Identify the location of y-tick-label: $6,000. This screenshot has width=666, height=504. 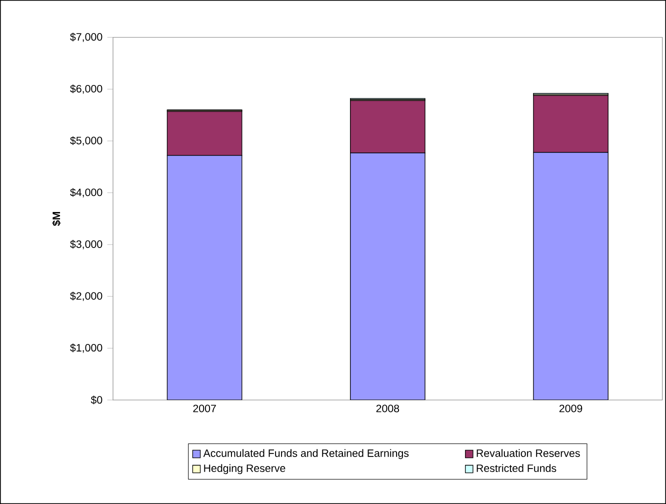
(86, 89).